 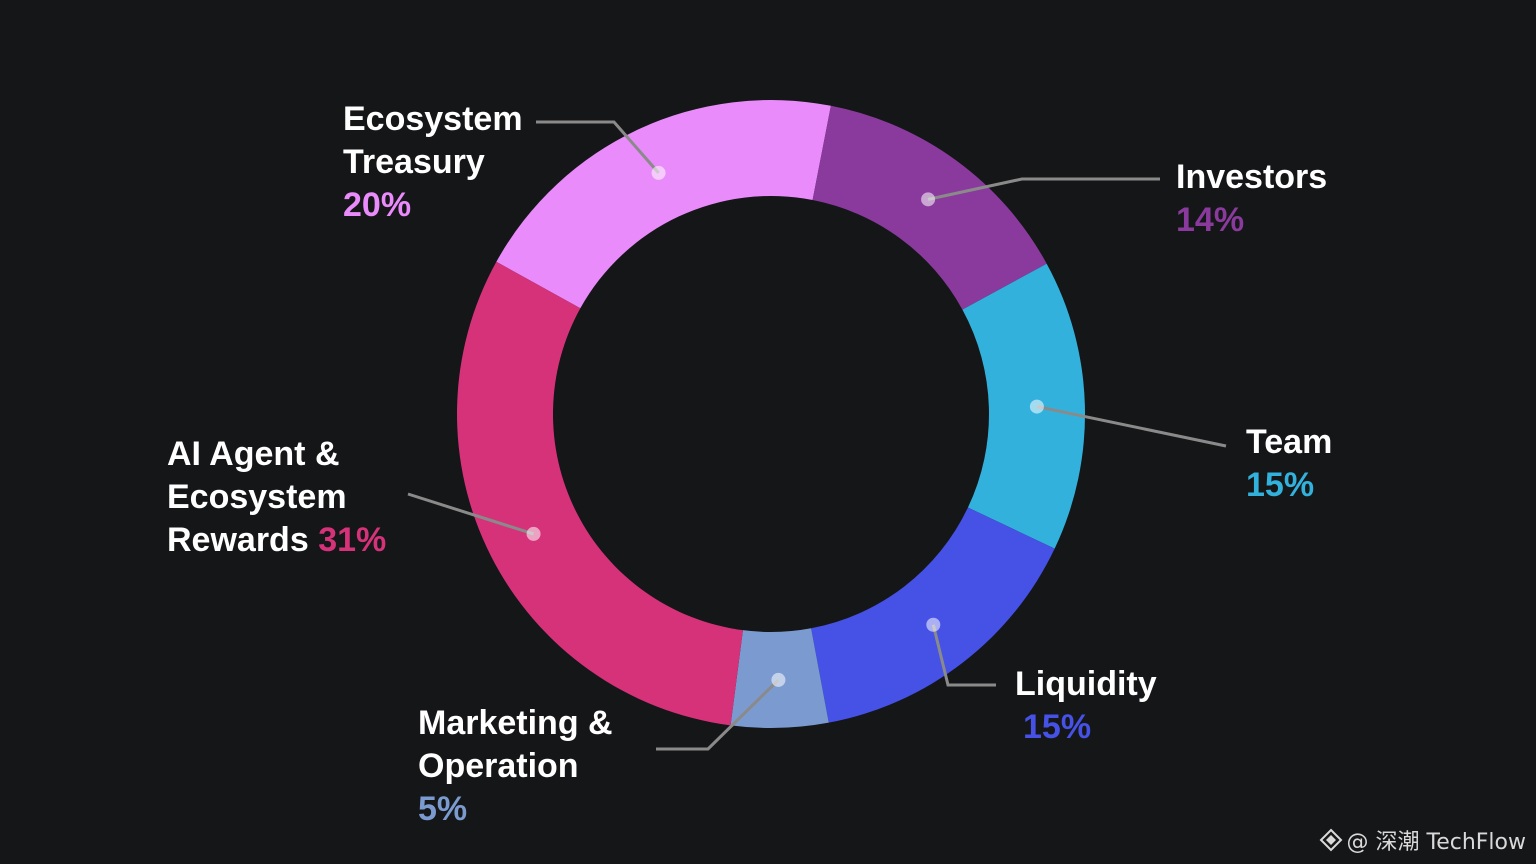 What do you see at coordinates (1330, 840) in the screenshot?
I see `diamond-logo-icon` at bounding box center [1330, 840].